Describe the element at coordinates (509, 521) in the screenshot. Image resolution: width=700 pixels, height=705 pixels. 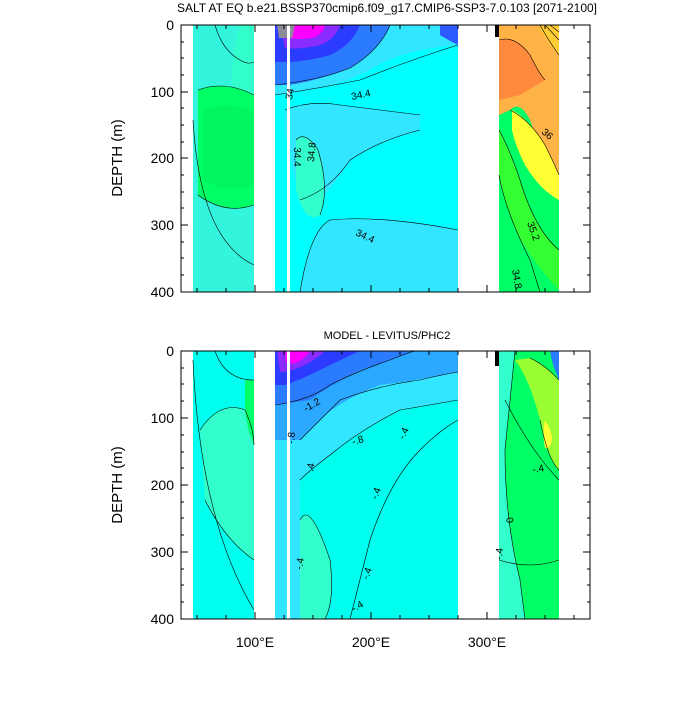
I see `bottom-clabel: 0` at that location.